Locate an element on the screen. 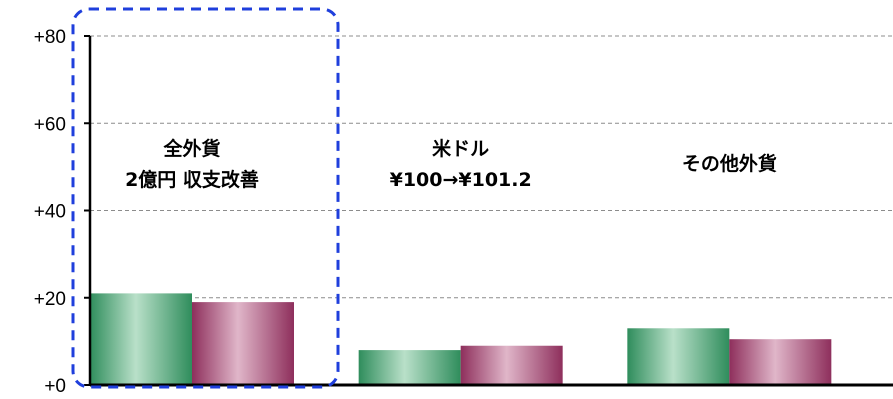 The height and width of the screenshot is (399, 893). category-label: ¥100→¥101.2 is located at coordinates (461, 180).